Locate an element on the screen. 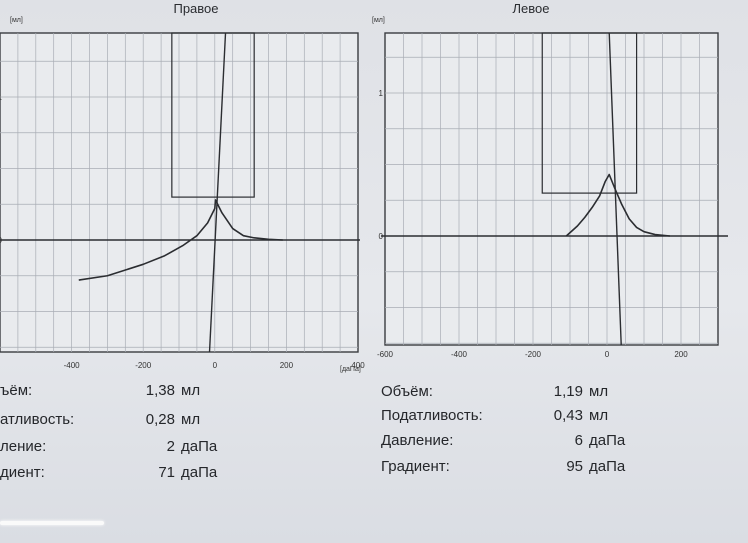  result-value: 71 is located at coordinates (166, 472).